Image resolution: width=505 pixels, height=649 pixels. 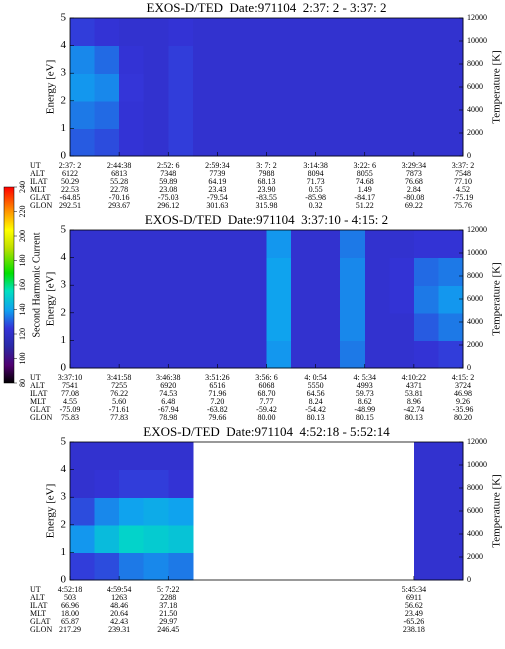 I want to click on panel-title: EXOS-D/TED Date:971104 3:37:10 - 4:15: 2, so click(x=266, y=219).